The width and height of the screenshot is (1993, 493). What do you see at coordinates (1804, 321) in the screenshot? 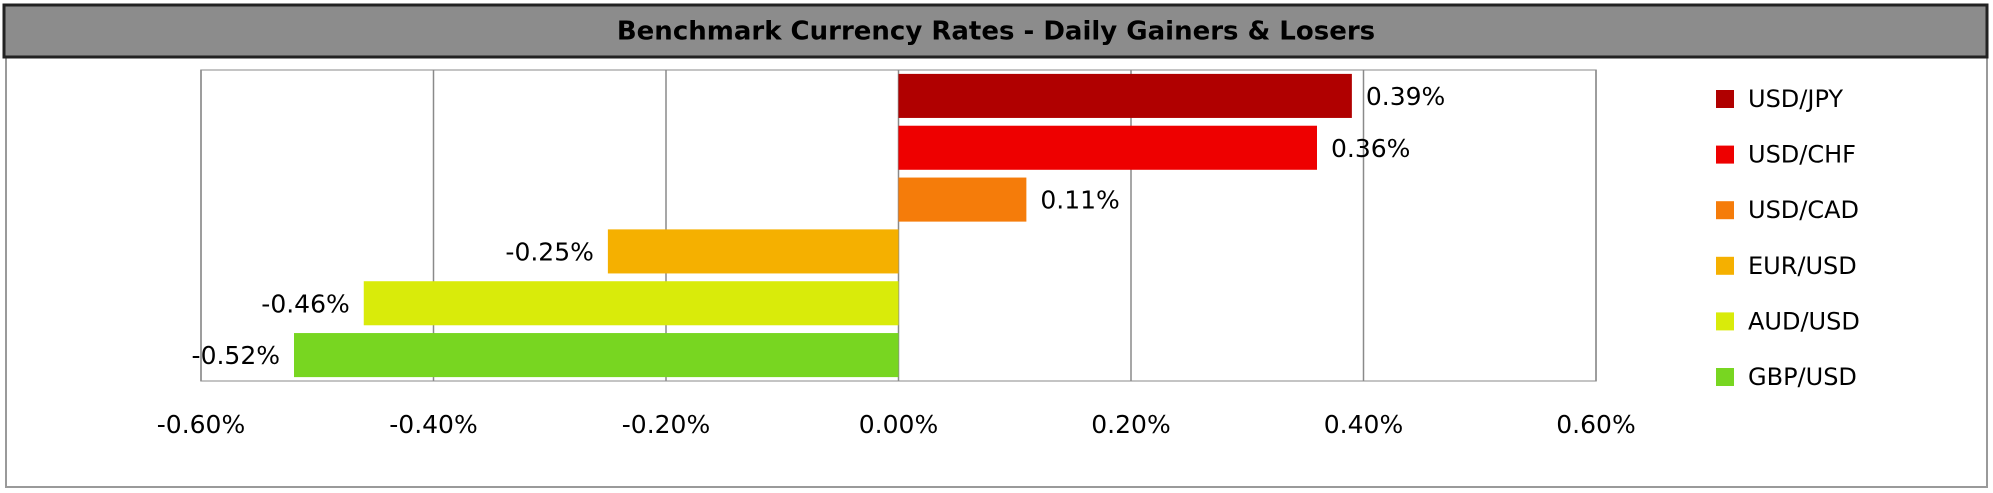
I see `legend-label: AUD/USD` at bounding box center [1804, 321].